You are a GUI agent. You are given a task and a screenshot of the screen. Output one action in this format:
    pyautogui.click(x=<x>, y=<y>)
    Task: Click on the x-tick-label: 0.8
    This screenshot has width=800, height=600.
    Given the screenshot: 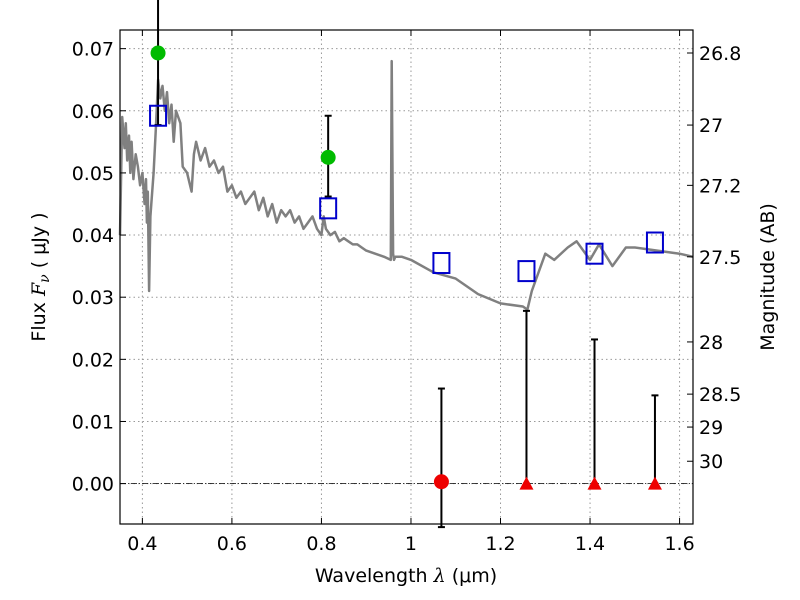 What is the action you would take?
    pyautogui.click(x=321, y=544)
    